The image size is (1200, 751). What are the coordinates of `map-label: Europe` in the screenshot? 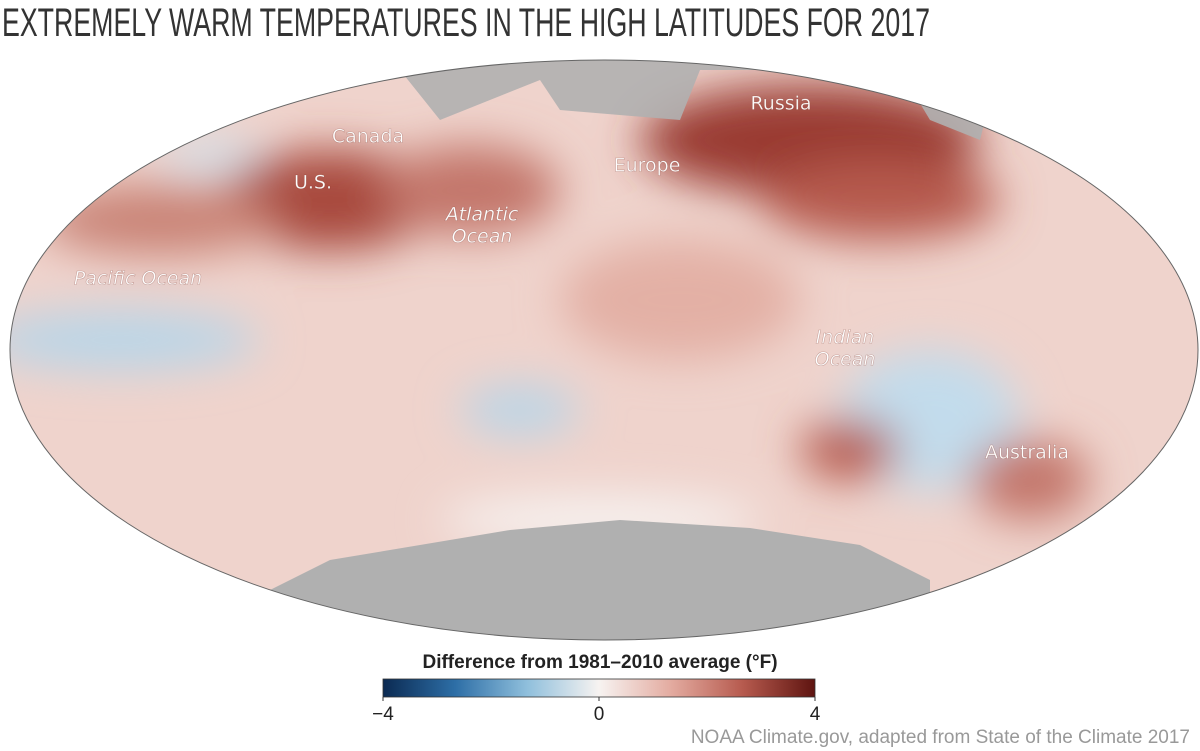 It's located at (647, 166).